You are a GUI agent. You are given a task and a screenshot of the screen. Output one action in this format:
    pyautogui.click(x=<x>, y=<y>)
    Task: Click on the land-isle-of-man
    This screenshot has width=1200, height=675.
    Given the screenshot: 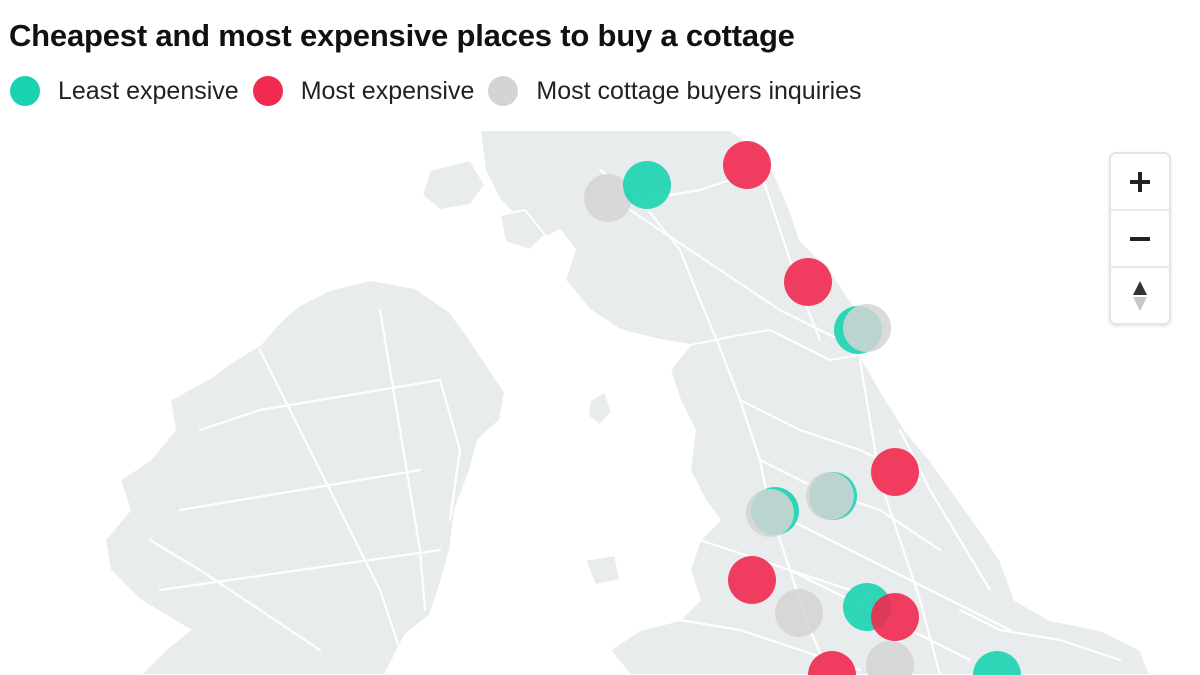 What is the action you would take?
    pyautogui.click(x=600, y=408)
    